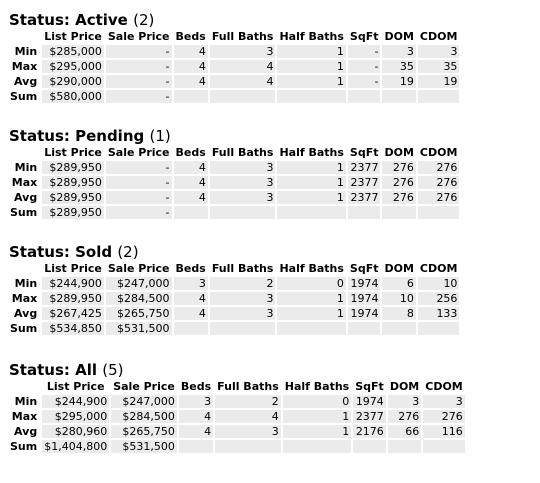 Image resolution: width=540 pixels, height=483 pixels. What do you see at coordinates (399, 268) in the screenshot?
I see `column-header-dom: DOM` at bounding box center [399, 268].